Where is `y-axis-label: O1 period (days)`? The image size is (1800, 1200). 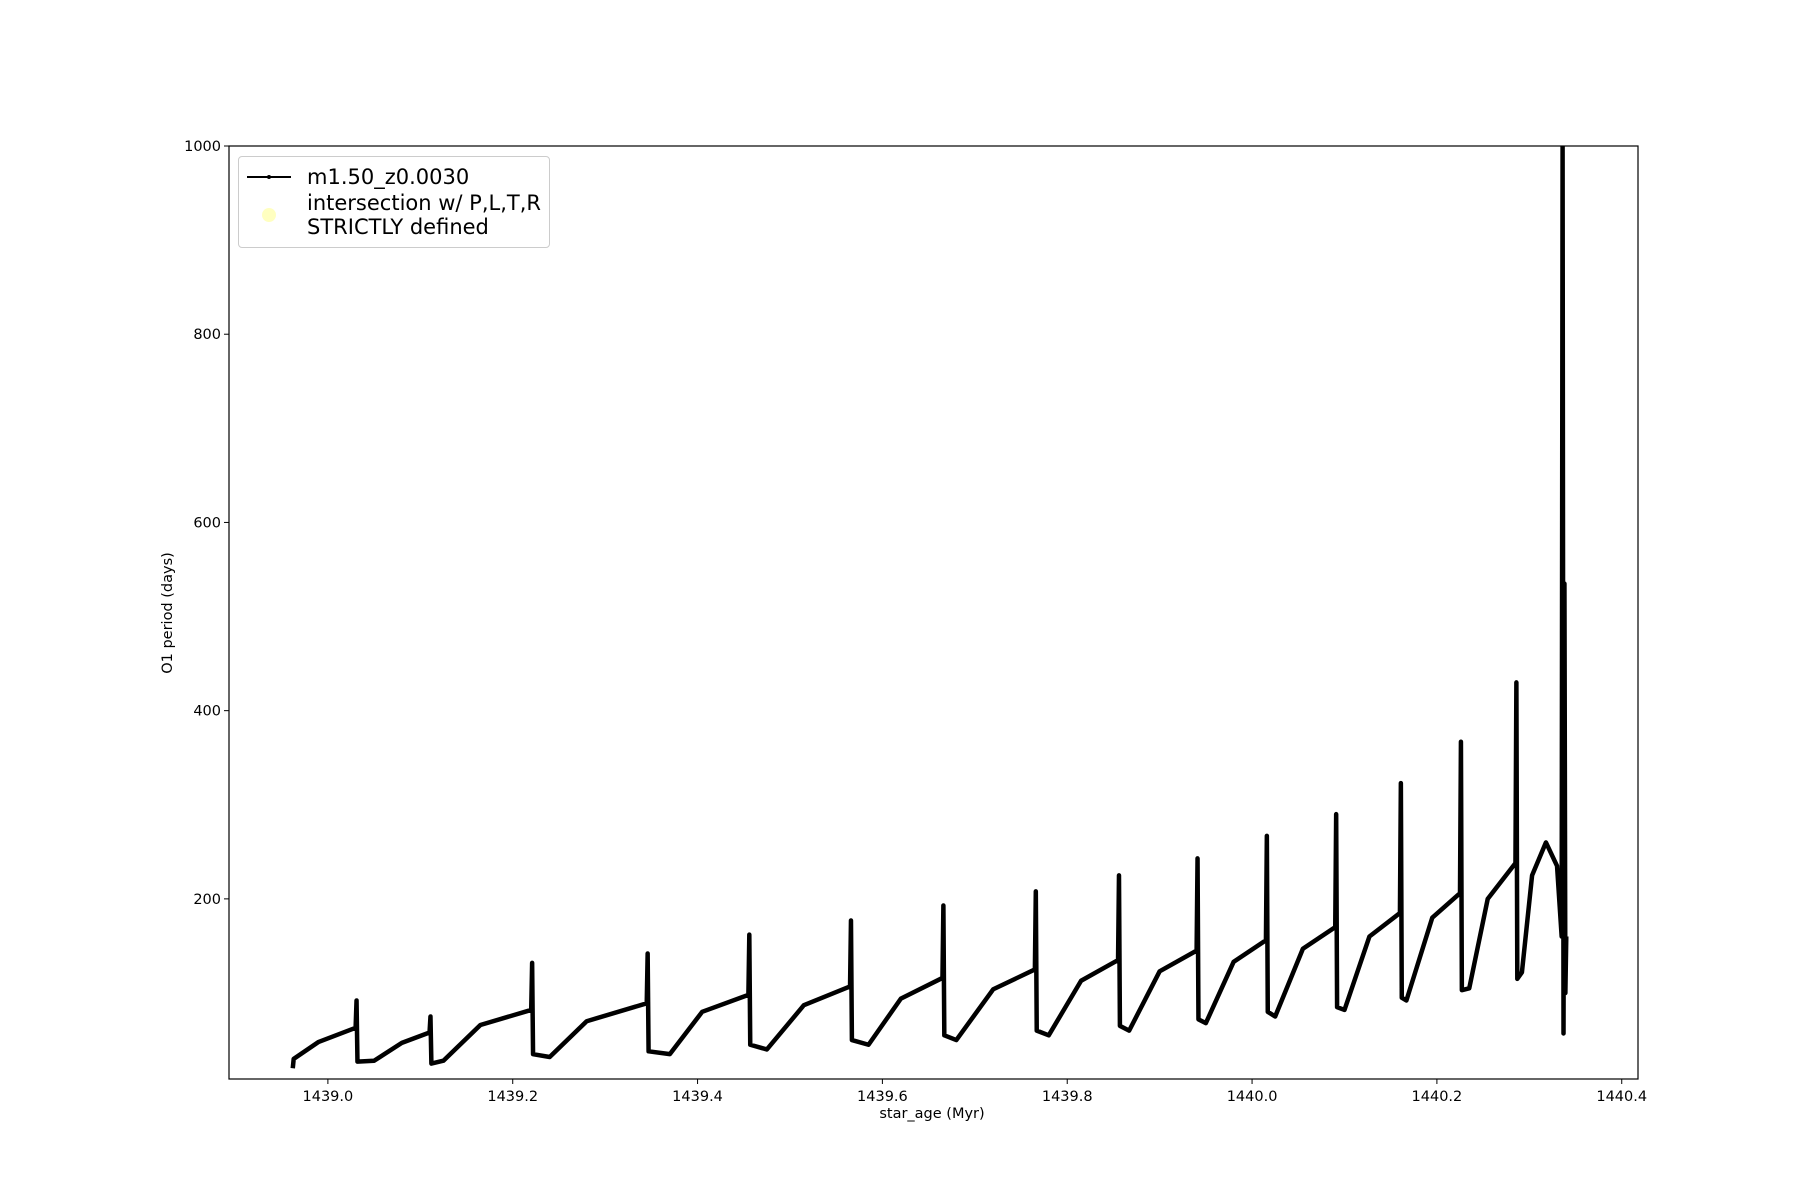
y-axis-label: O1 period (days) is located at coordinates (168, 613).